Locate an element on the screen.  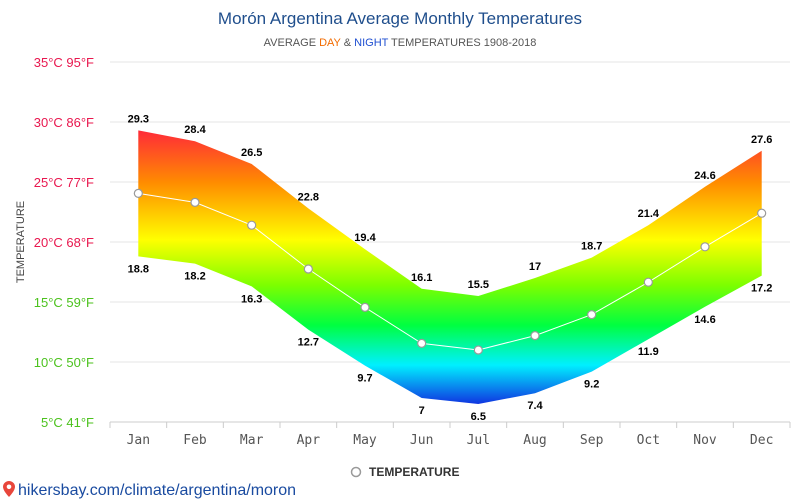
x-tick-label: Feb is located at coordinates (195, 440).